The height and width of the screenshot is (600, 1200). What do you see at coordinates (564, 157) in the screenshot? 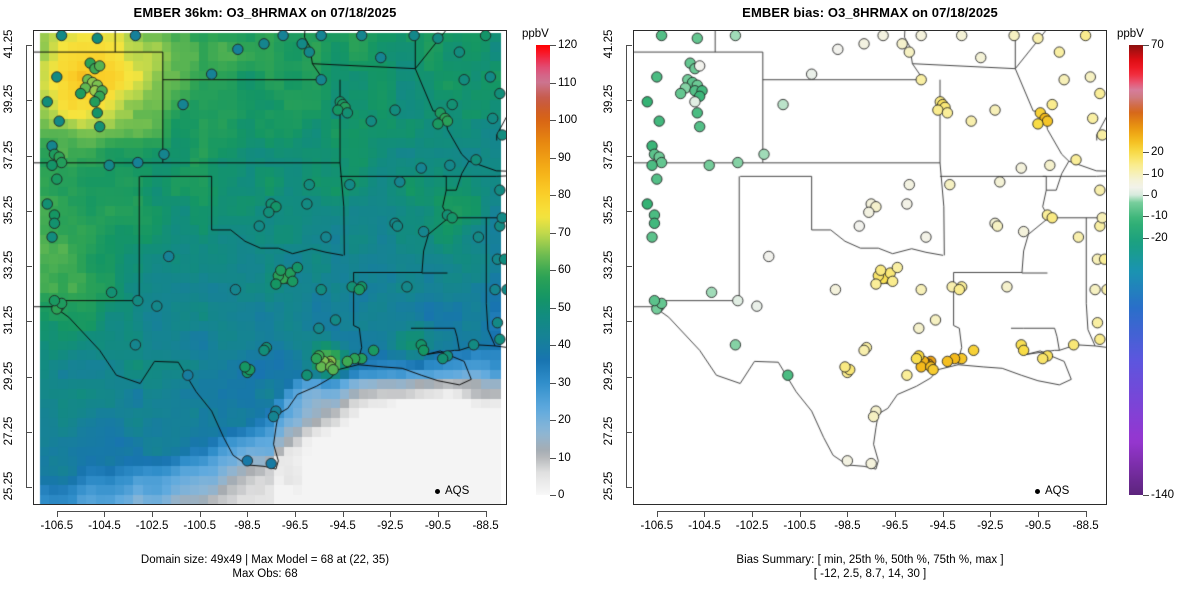
I see `colorbar-tick-label: 90` at bounding box center [564, 157].